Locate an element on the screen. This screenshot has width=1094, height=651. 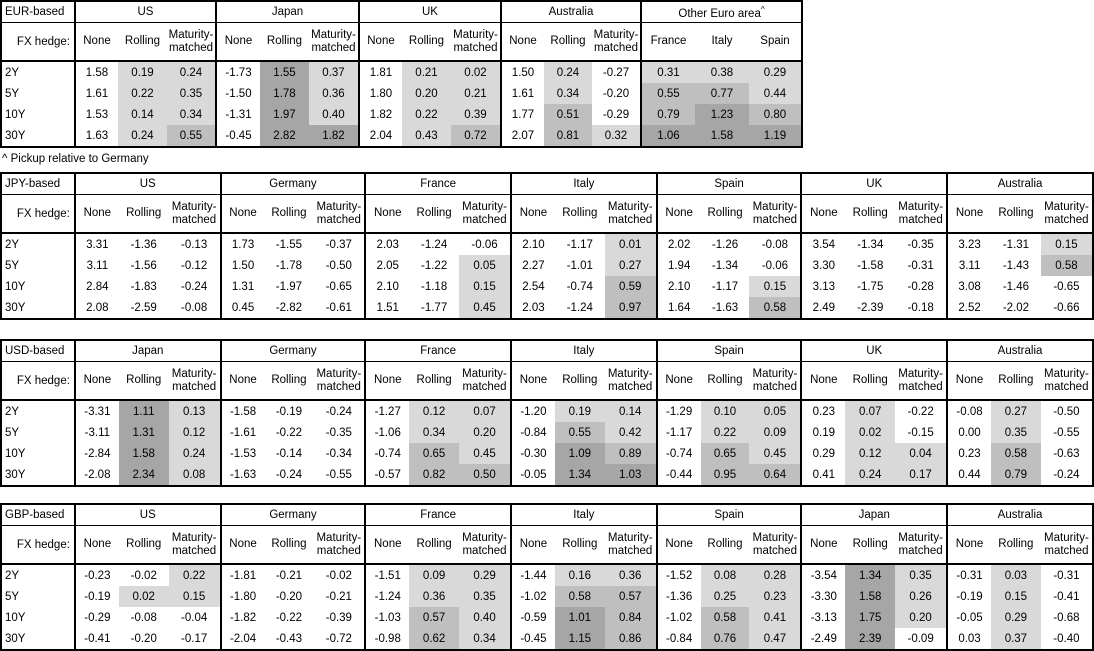
base-currency-label: EUR-based is located at coordinates (38, 12).